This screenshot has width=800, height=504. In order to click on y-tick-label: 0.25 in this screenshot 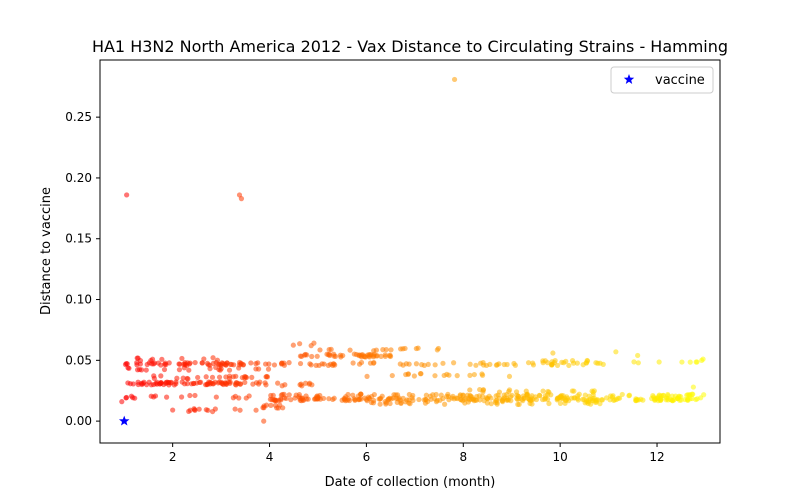, I will do `click(78, 117)`.